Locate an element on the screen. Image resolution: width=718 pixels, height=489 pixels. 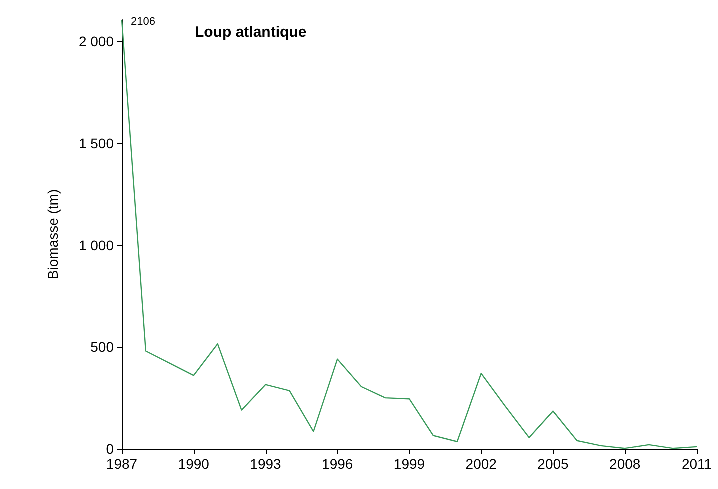
y-tick-label: 2 000 is located at coordinates (96, 42).